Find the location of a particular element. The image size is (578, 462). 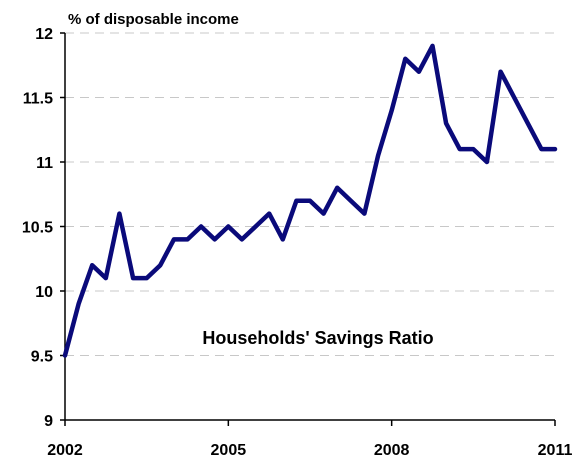

x-tick-label: 2008 is located at coordinates (392, 450).